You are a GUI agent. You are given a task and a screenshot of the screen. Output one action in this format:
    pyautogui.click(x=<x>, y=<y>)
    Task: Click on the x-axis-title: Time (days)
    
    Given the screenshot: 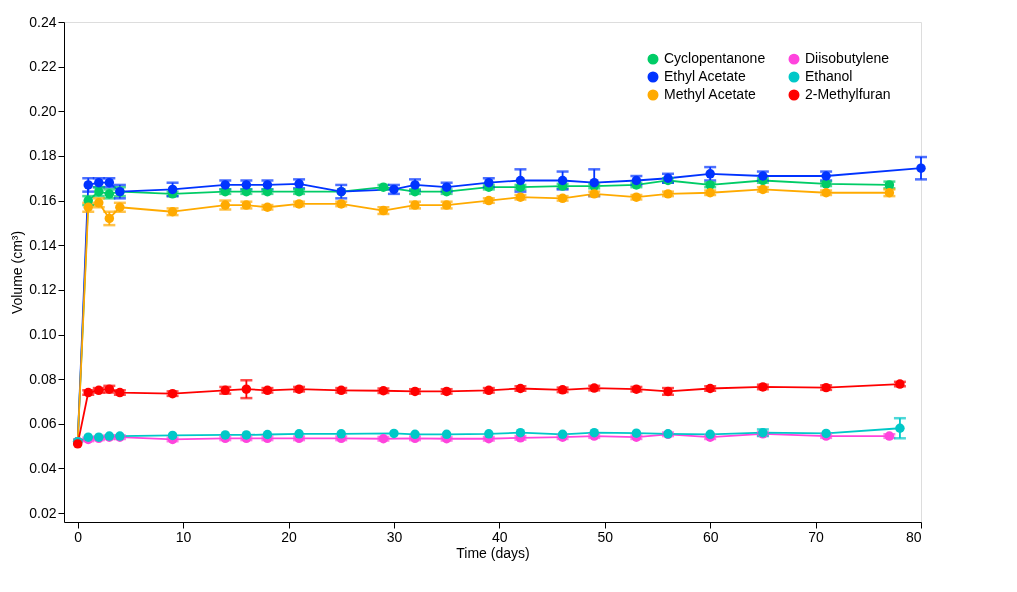 What is the action you would take?
    pyautogui.click(x=493, y=552)
    